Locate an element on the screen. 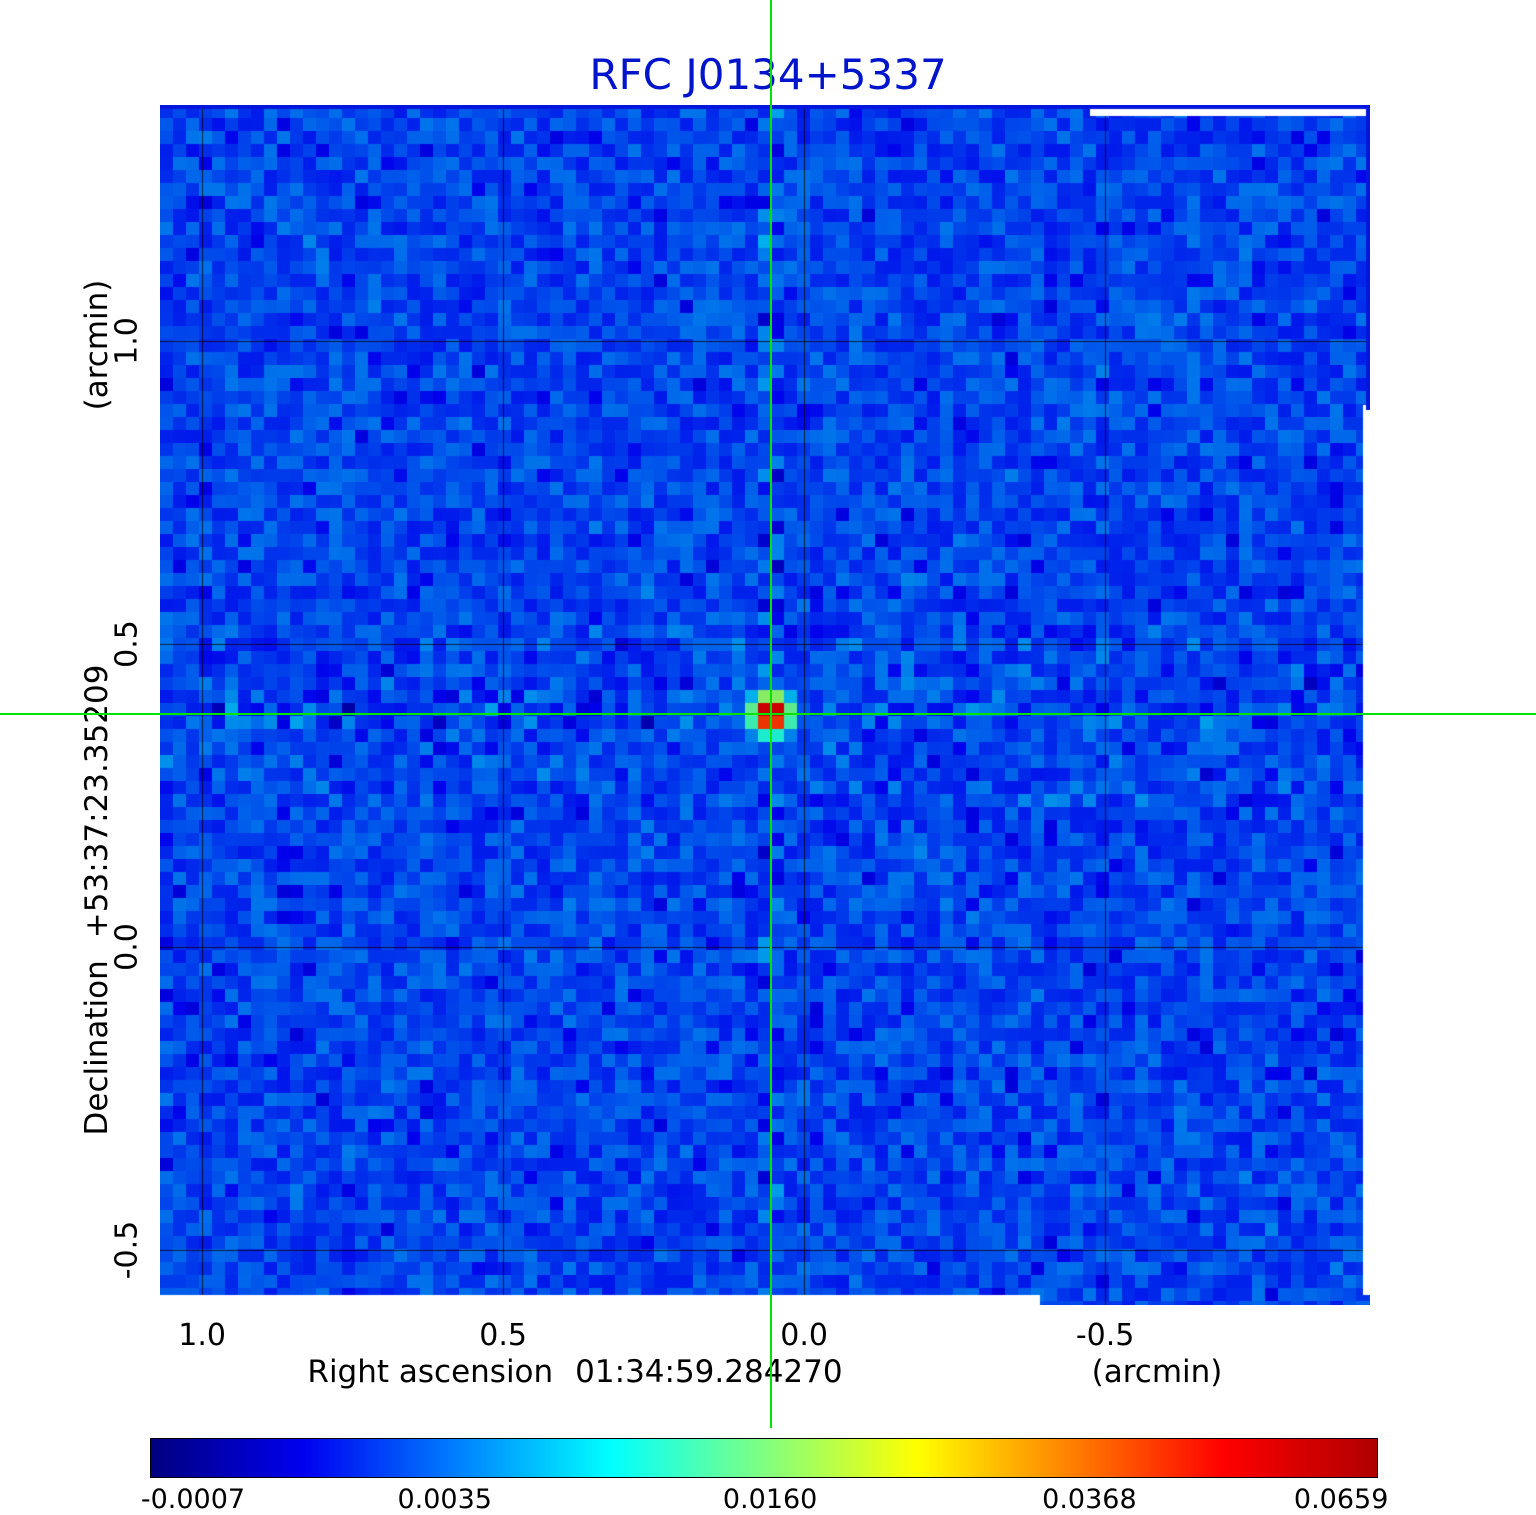  colorbar-tick-label: 0.0035 is located at coordinates (444, 1499).